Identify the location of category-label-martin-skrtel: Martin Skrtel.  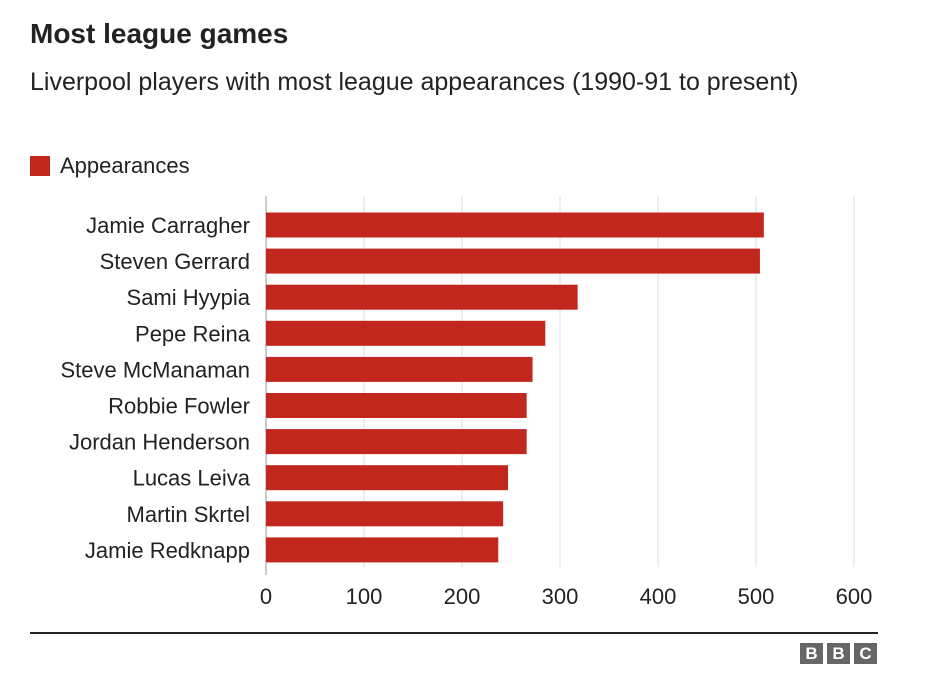
(188, 514).